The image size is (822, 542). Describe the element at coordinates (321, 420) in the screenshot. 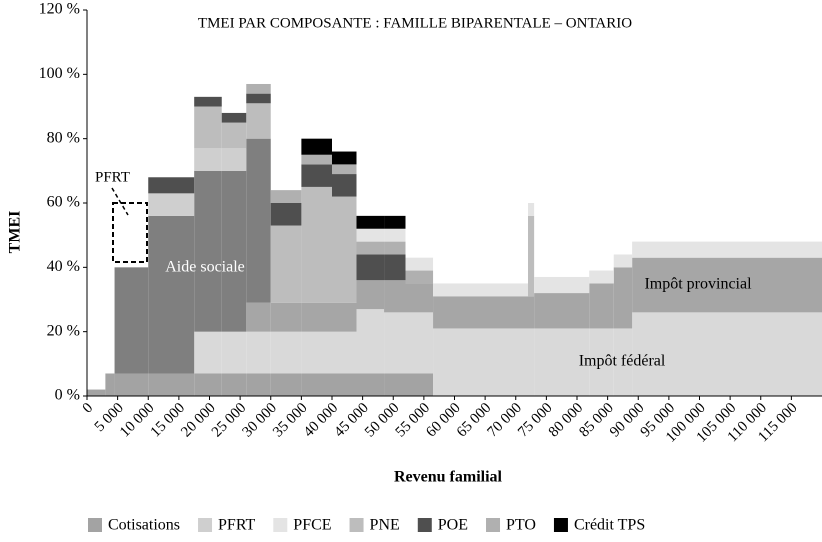

I see `x-tick-label: 40 000` at that location.